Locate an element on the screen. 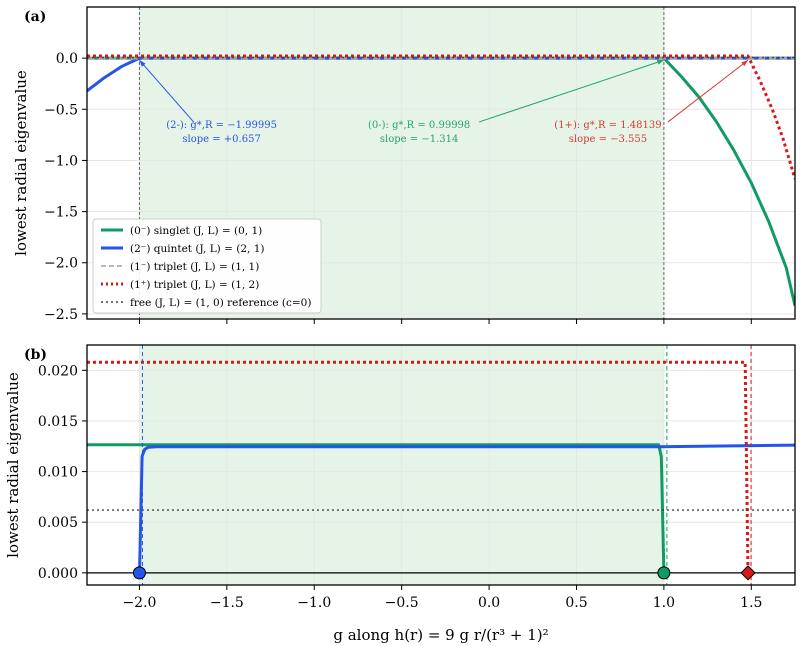 The height and width of the screenshot is (646, 803). y-tick-label: −1.0 is located at coordinates (61, 161).